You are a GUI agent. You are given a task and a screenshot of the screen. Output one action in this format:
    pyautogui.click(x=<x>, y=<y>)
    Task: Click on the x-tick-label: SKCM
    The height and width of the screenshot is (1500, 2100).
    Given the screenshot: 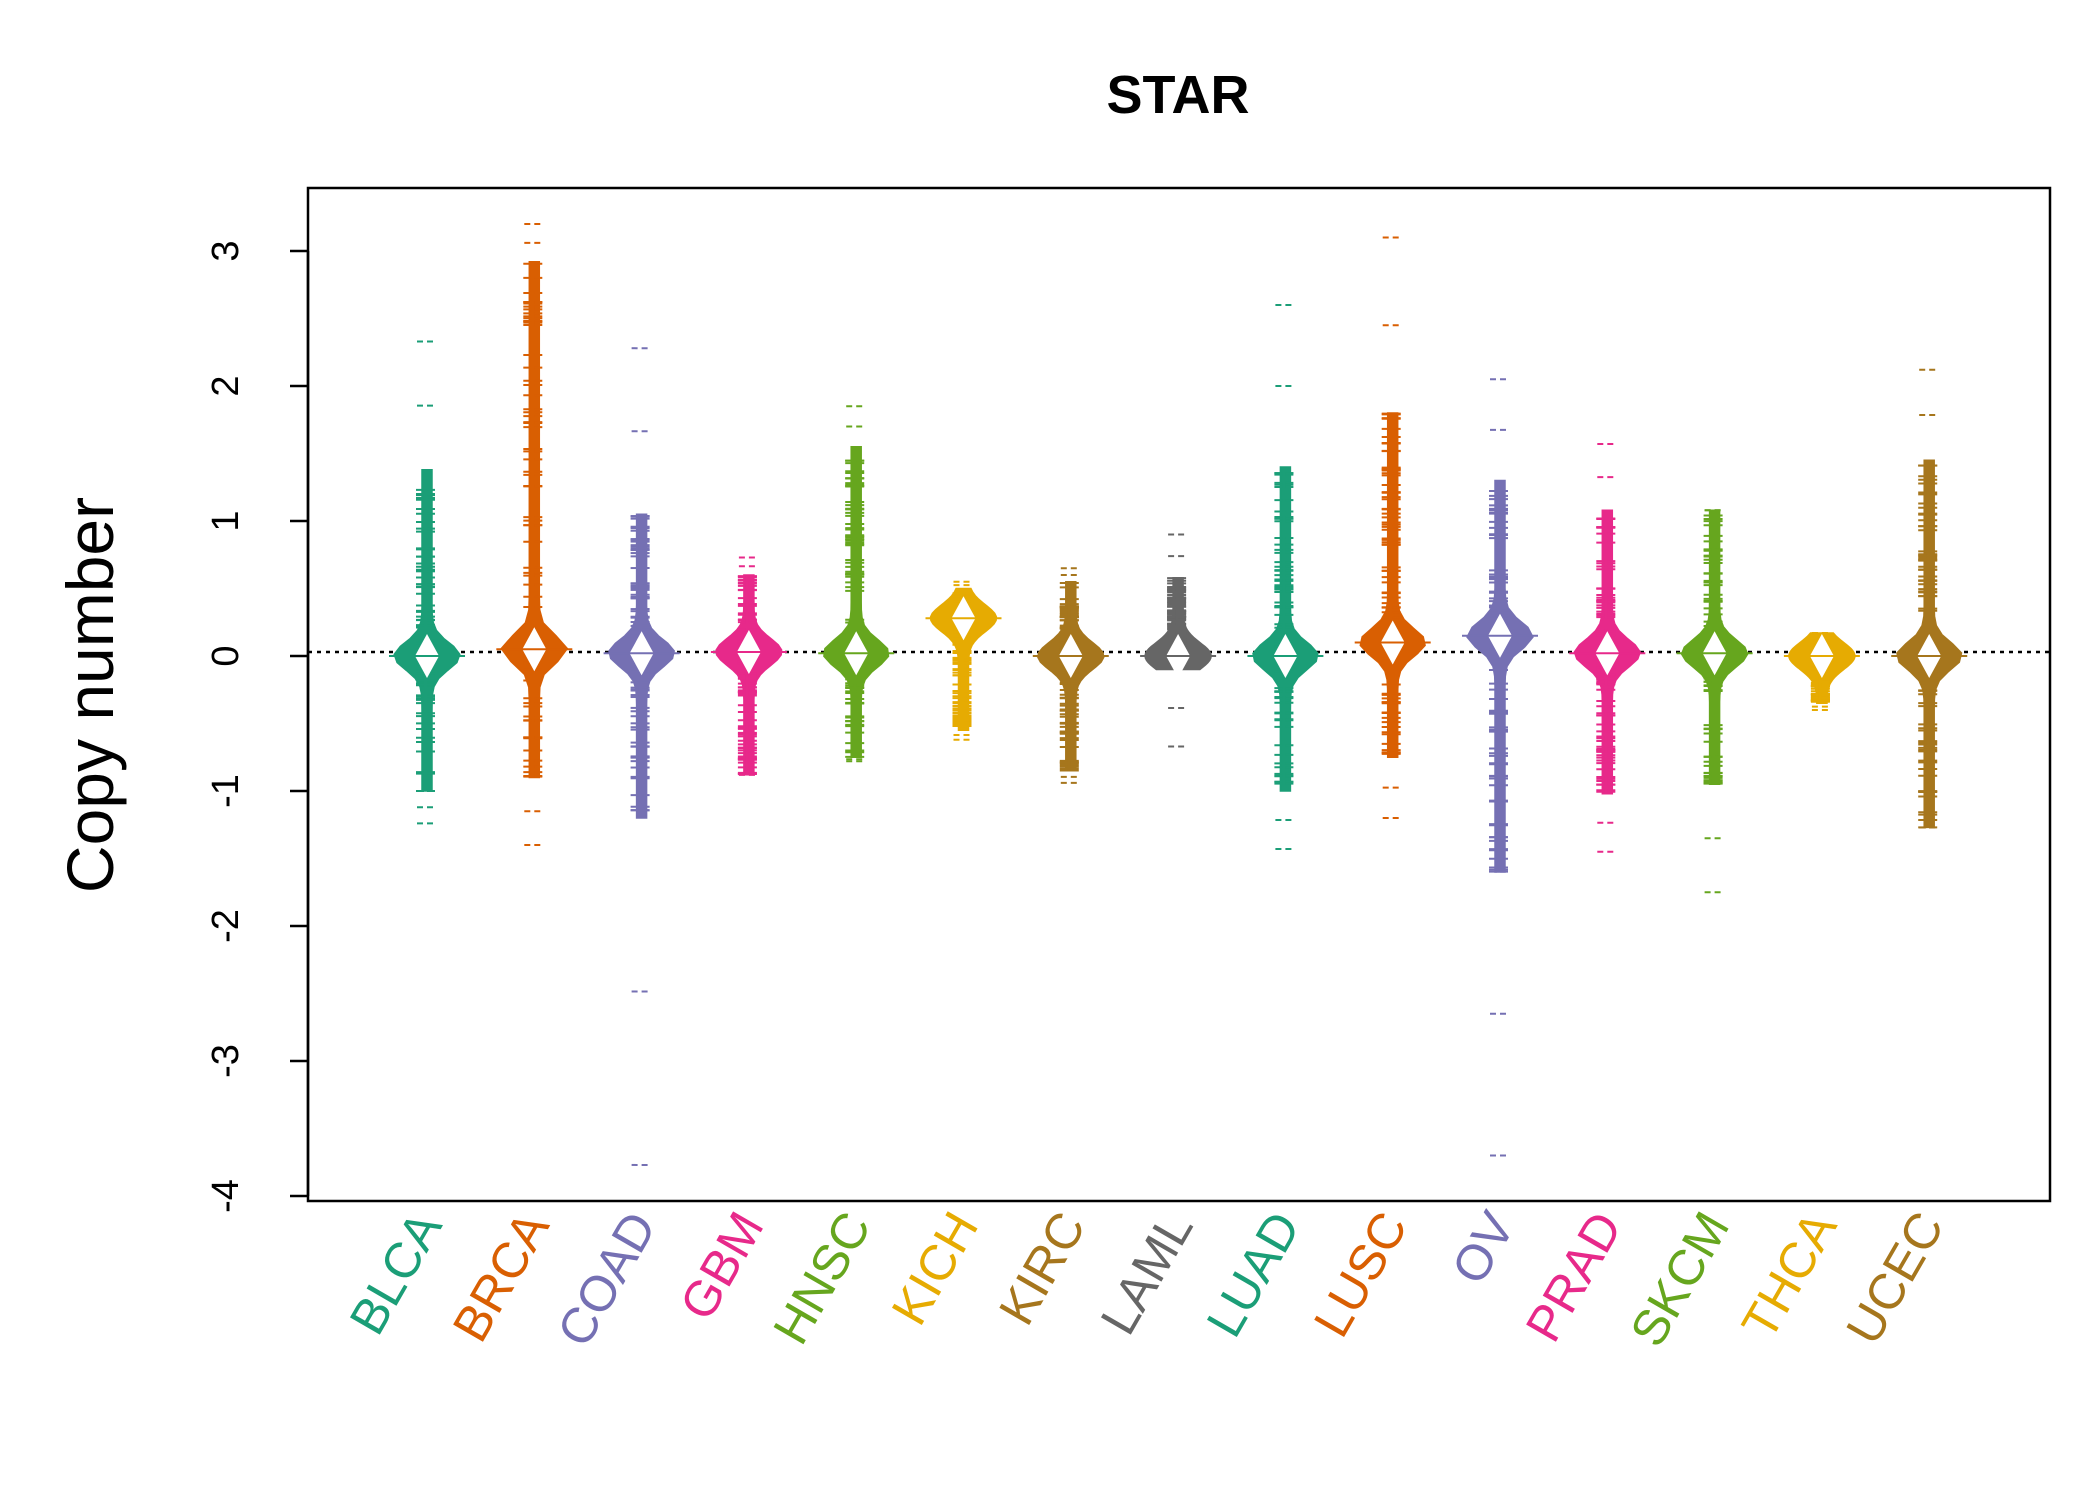 What is the action you would take?
    pyautogui.click(x=1679, y=1279)
    